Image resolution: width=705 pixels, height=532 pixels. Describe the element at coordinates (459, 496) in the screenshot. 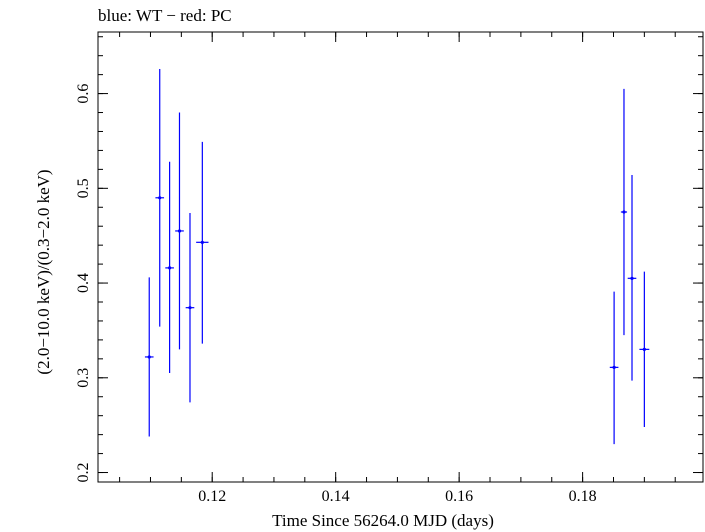

I see `x-tick-label: 0.16` at that location.